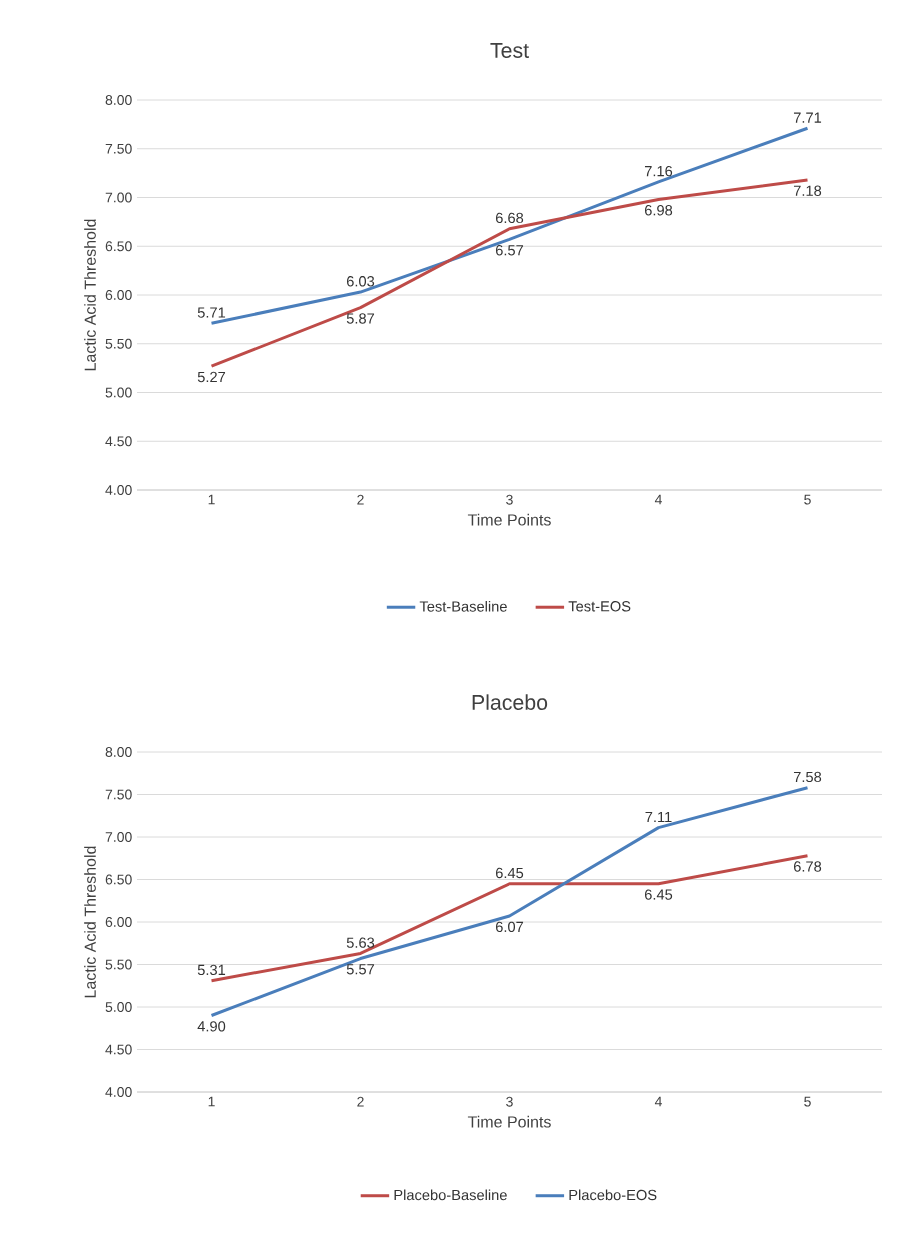  Describe the element at coordinates (658, 210) in the screenshot. I see `data-label: 6.98` at that location.